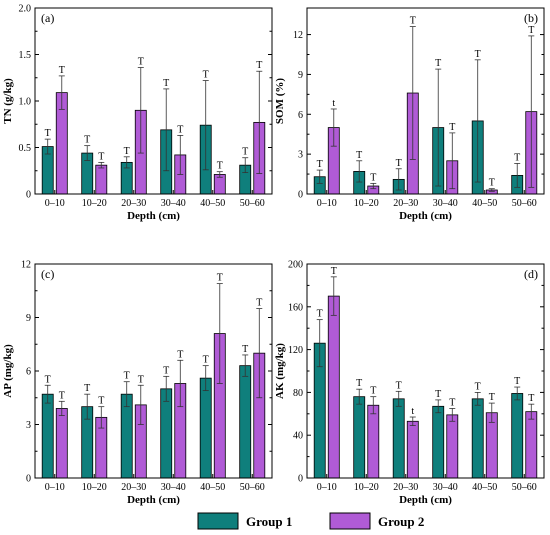 Image resolution: width=550 pixels, height=535 pixels. What do you see at coordinates (47, 274) in the screenshot?
I see `panel-label: (c)` at bounding box center [47, 274].